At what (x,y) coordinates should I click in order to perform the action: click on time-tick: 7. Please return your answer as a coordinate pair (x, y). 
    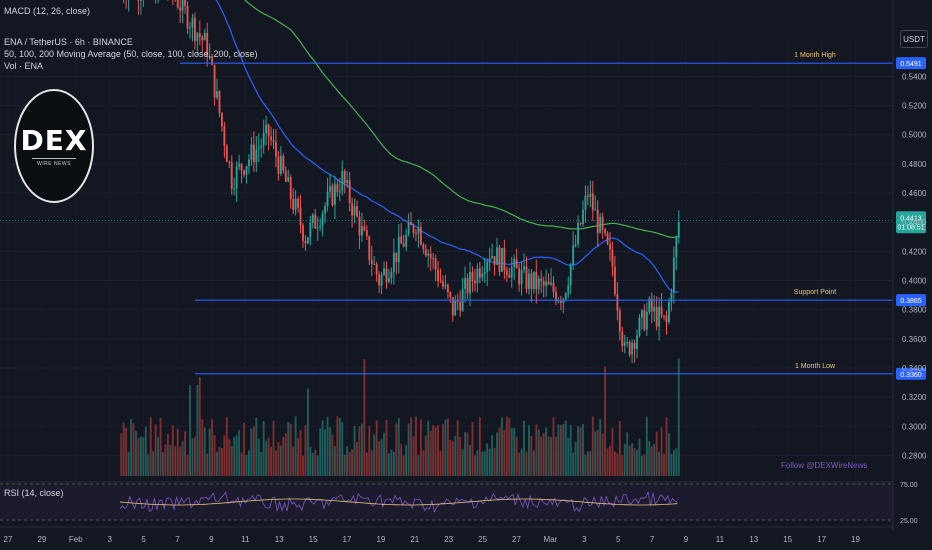
    Looking at the image, I should click on (652, 539).